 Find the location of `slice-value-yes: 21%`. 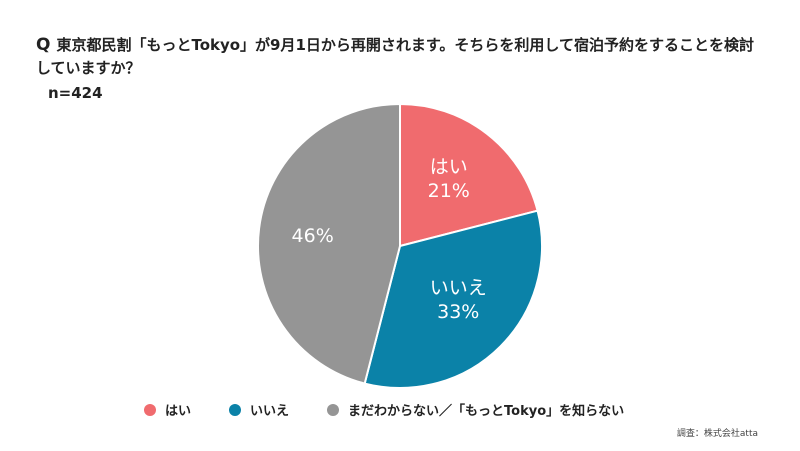

slice-value-yes: 21% is located at coordinates (449, 191).